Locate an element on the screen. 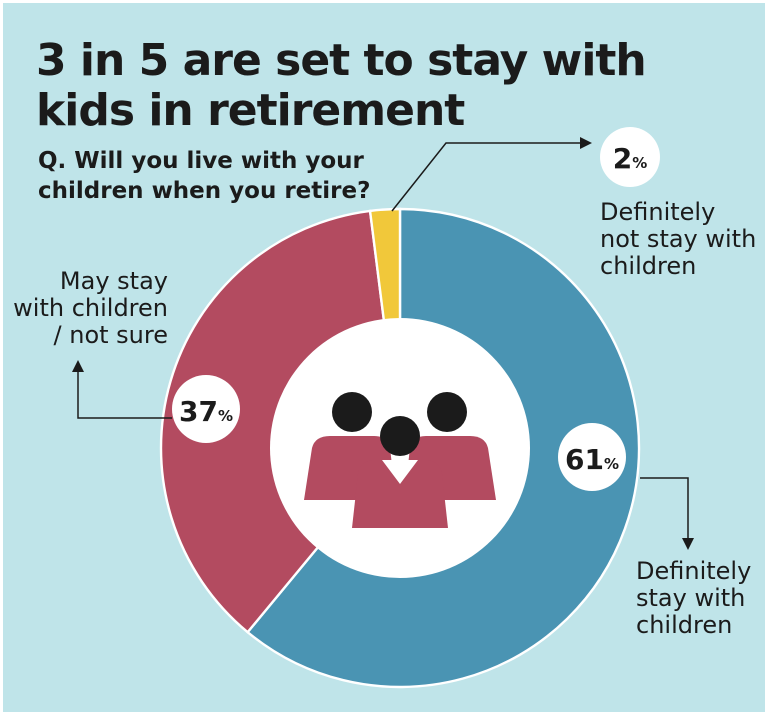 The height and width of the screenshot is (718, 768). value-label-definitely-stay: 61 is located at coordinates (584, 459).